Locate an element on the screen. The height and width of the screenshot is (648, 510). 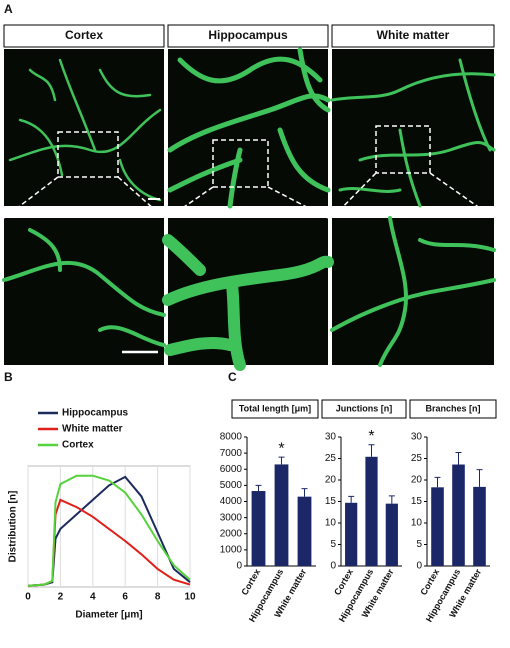
x-tick-label: 0 is located at coordinates (28, 597).